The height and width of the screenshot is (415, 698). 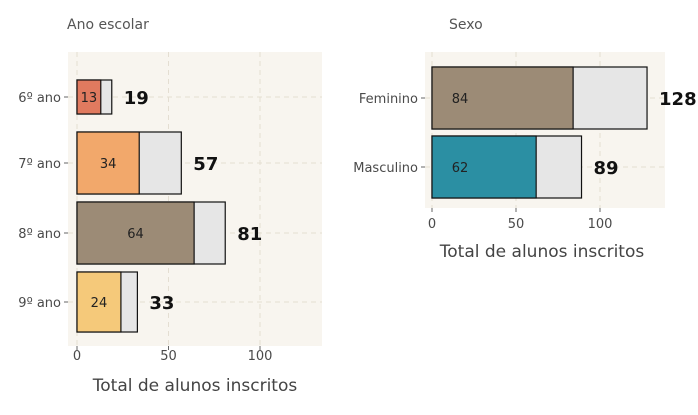 What do you see at coordinates (39, 98) in the screenshot?
I see `y-tick-label: 6º ano` at bounding box center [39, 98].